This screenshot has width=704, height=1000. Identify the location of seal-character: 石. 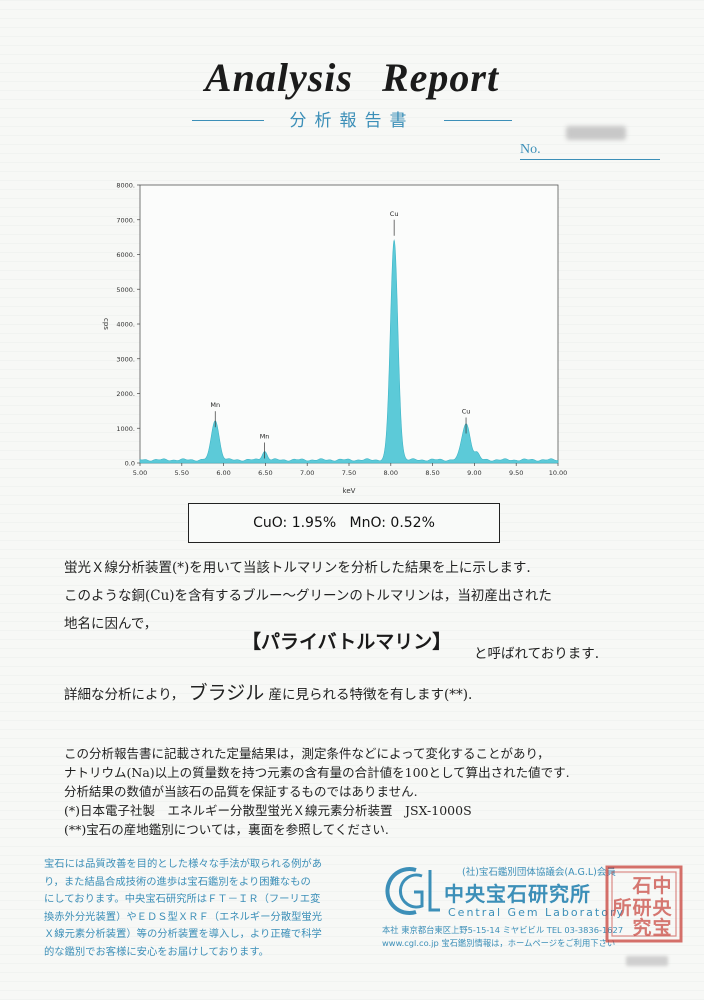
(641, 886).